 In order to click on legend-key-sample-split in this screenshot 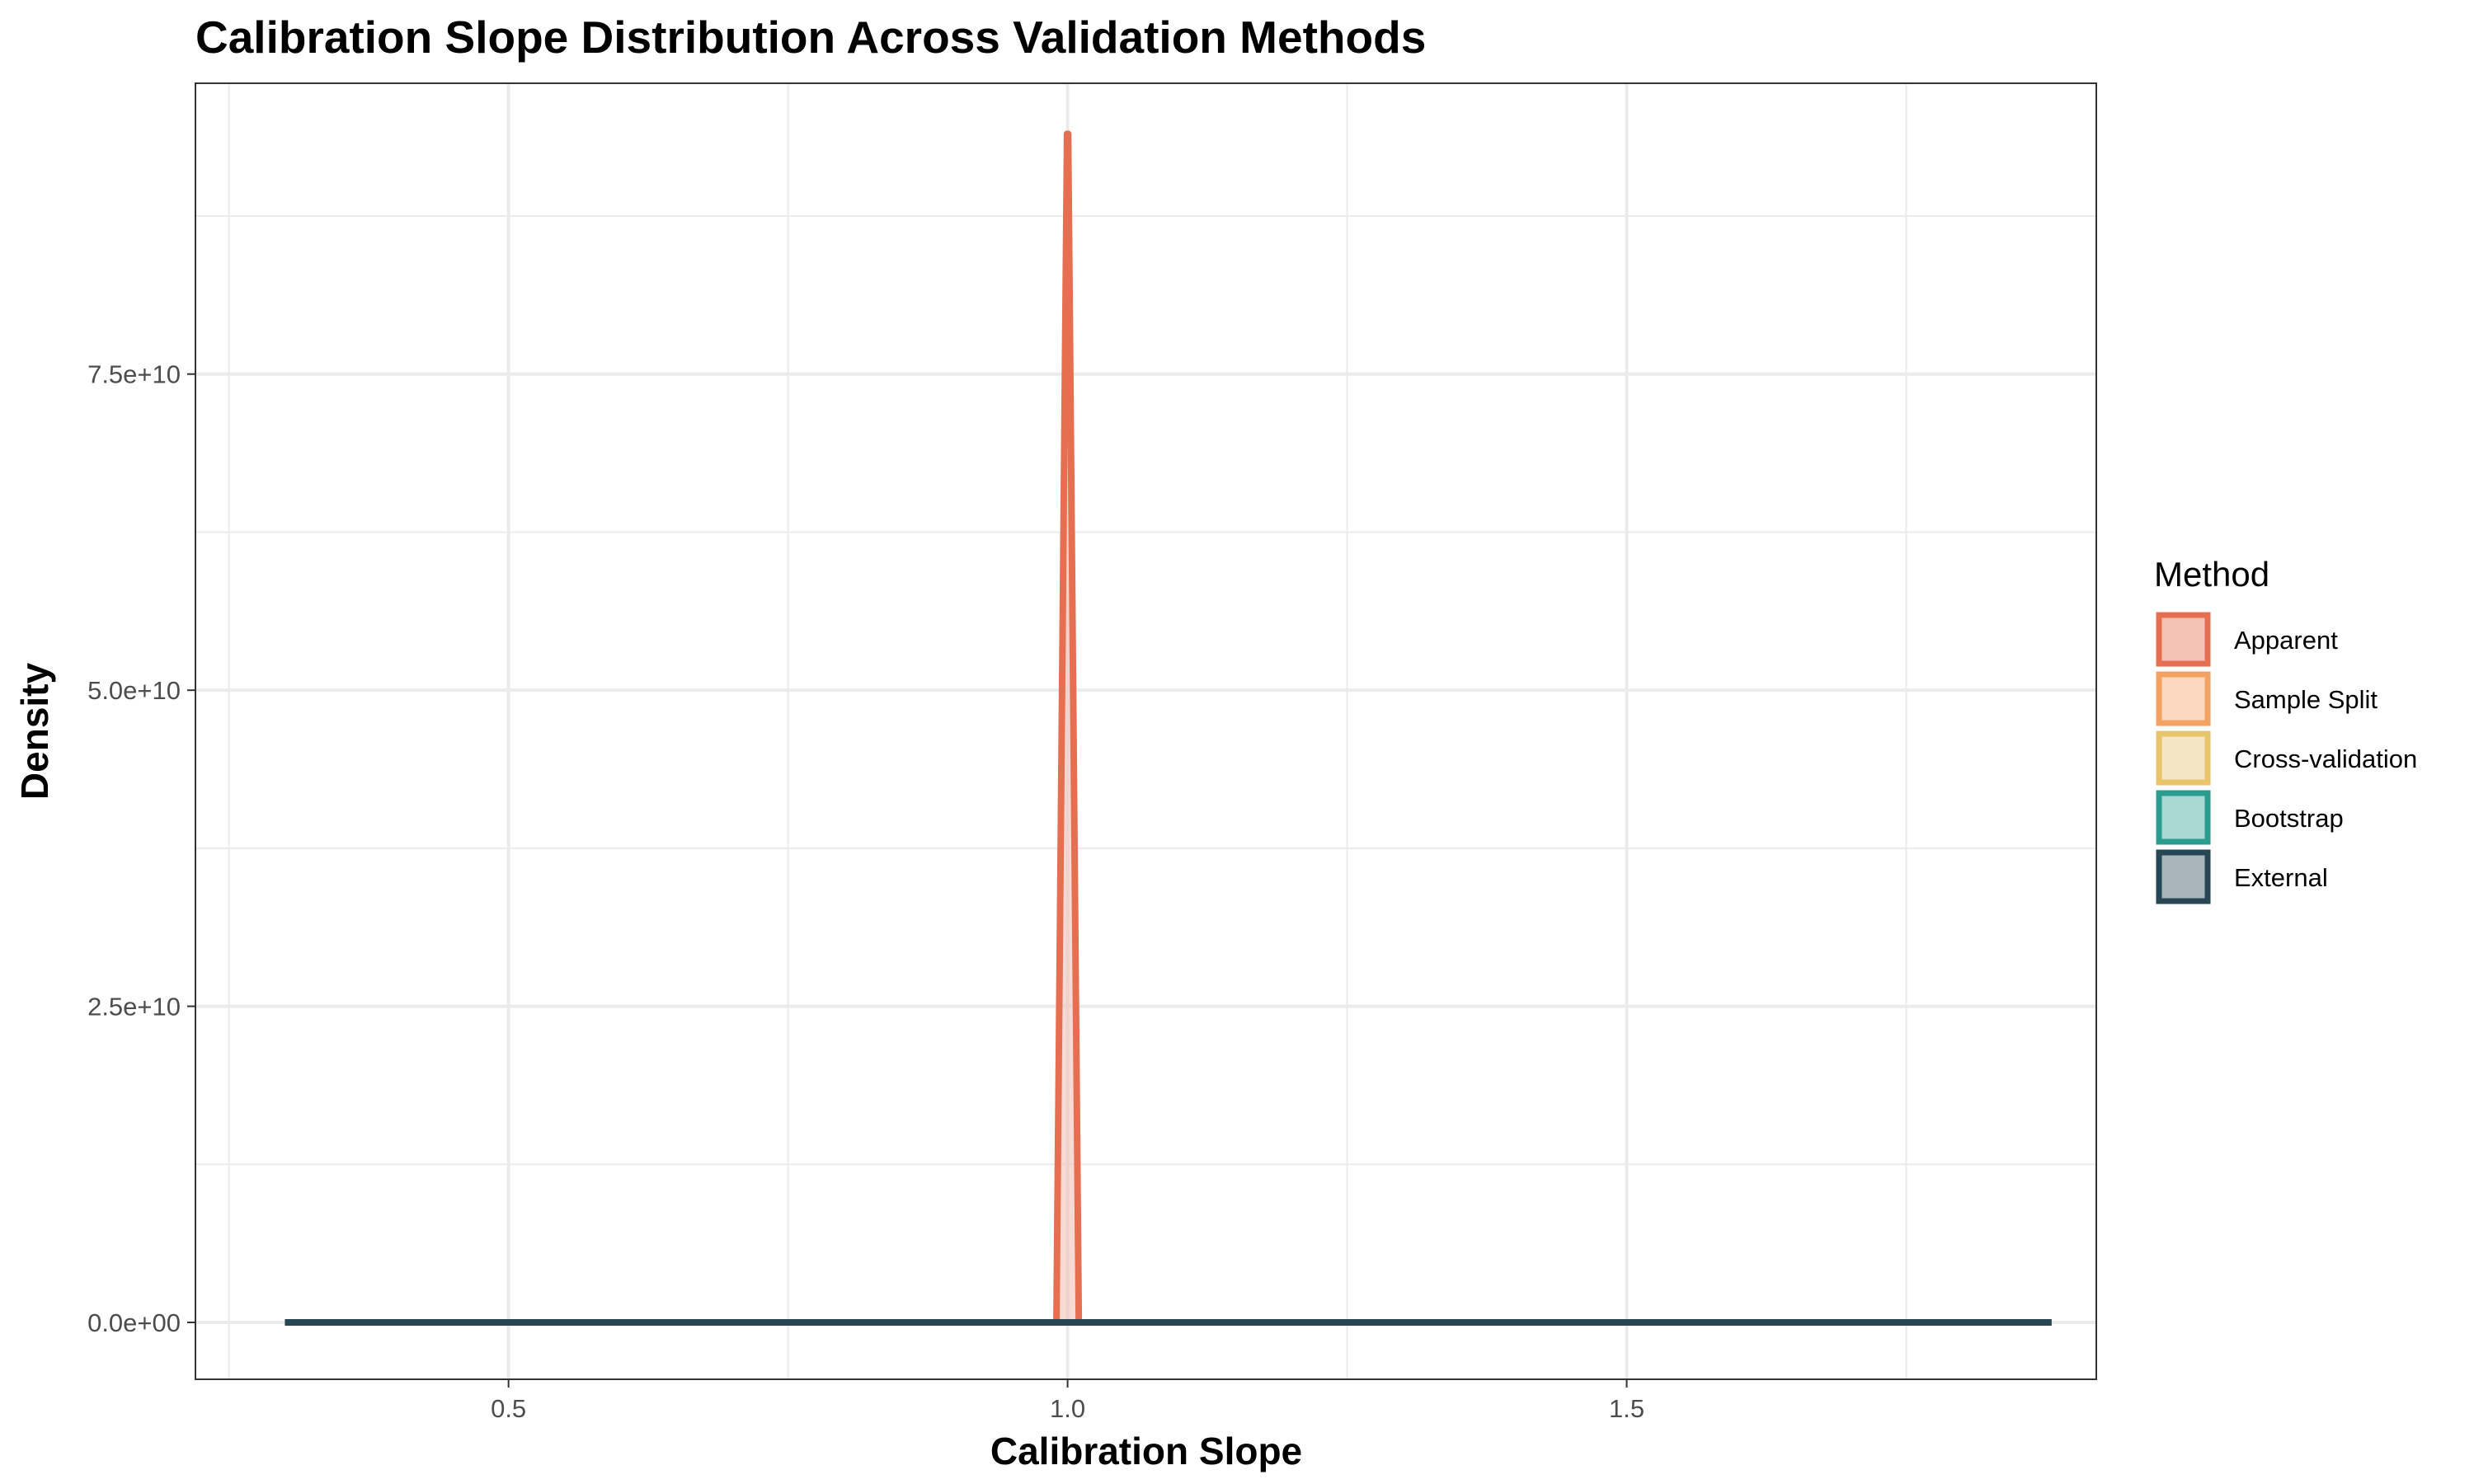, I will do `click(2183, 698)`.